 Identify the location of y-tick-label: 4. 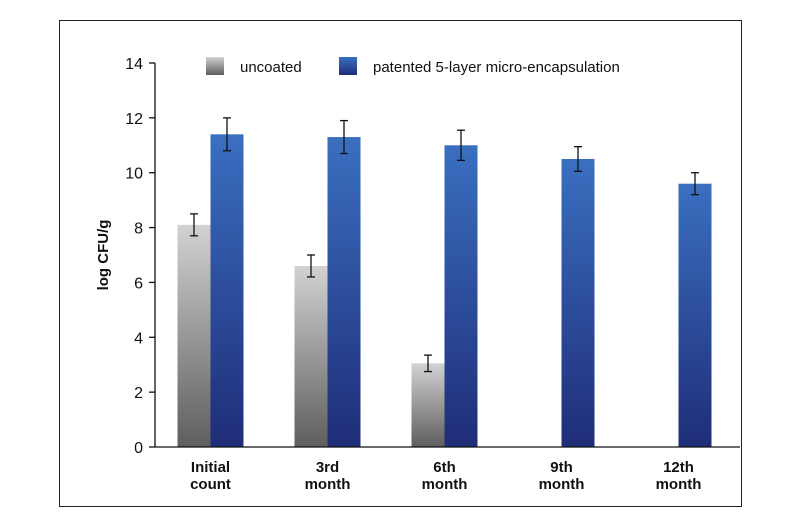
(138, 338).